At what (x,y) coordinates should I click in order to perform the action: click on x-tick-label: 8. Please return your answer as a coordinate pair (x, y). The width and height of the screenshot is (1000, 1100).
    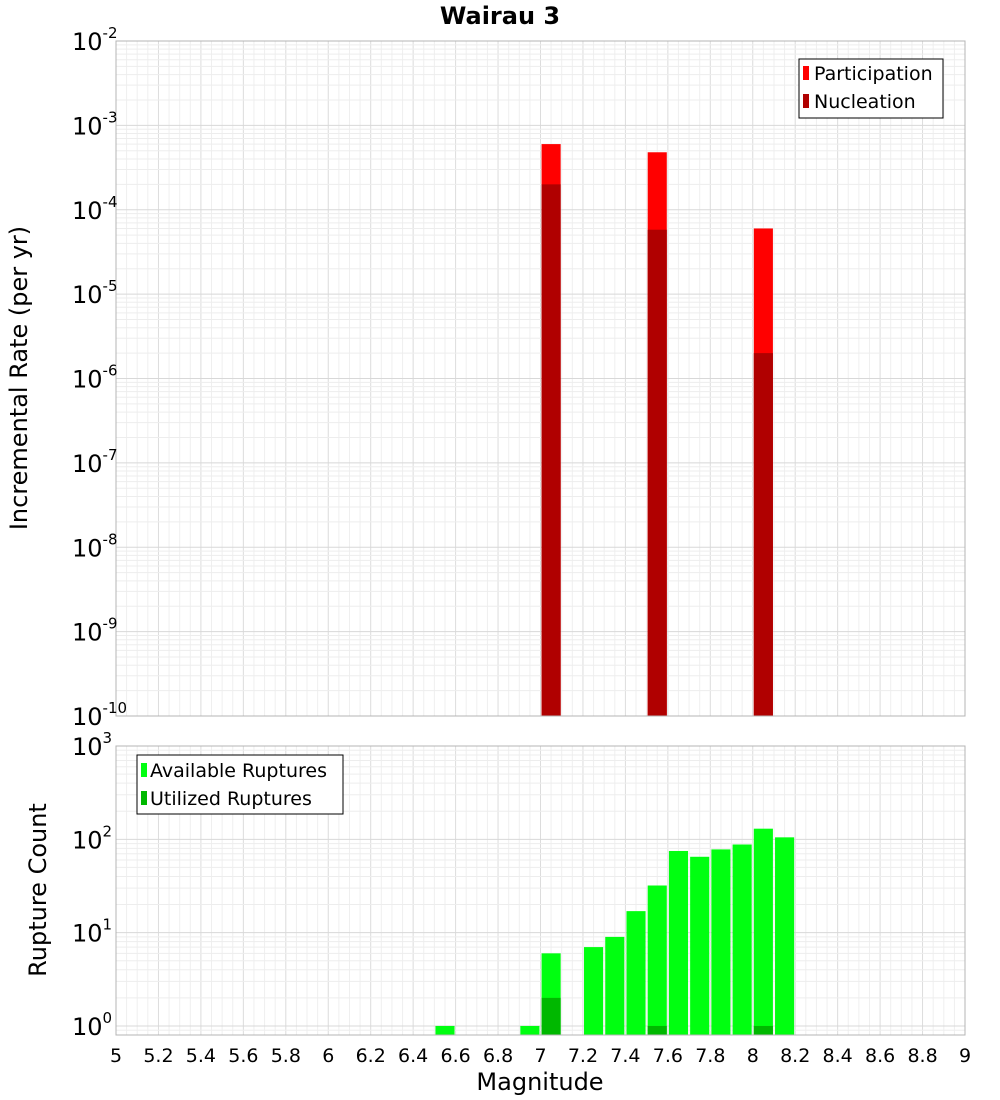
    Looking at the image, I should click on (753, 1056).